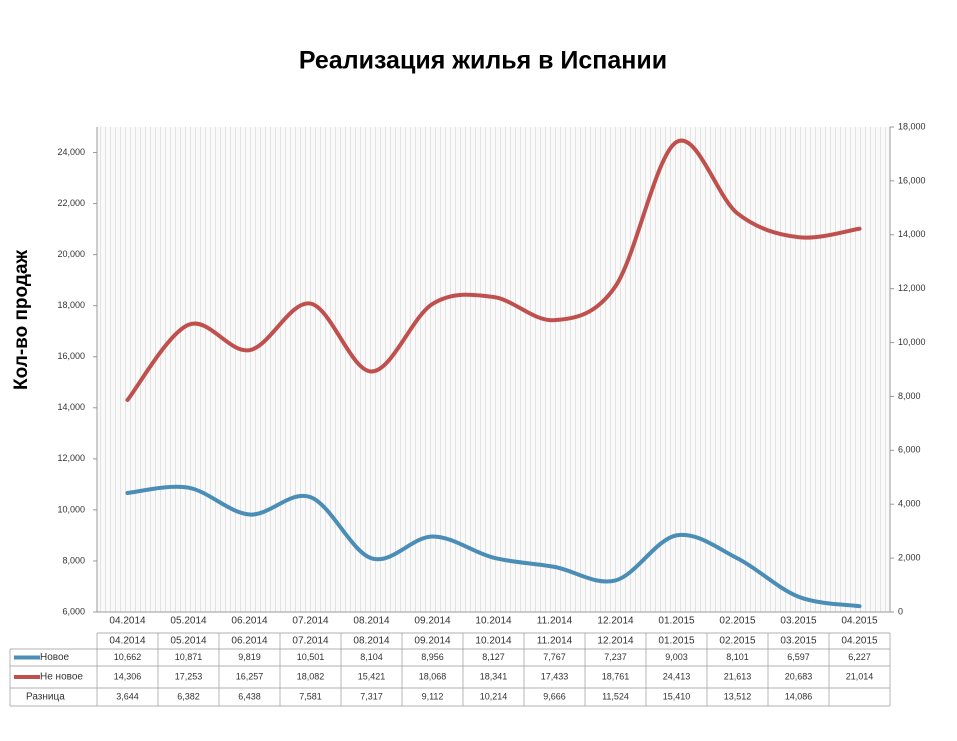  I want to click on table-header: 03.2015, so click(798, 641).